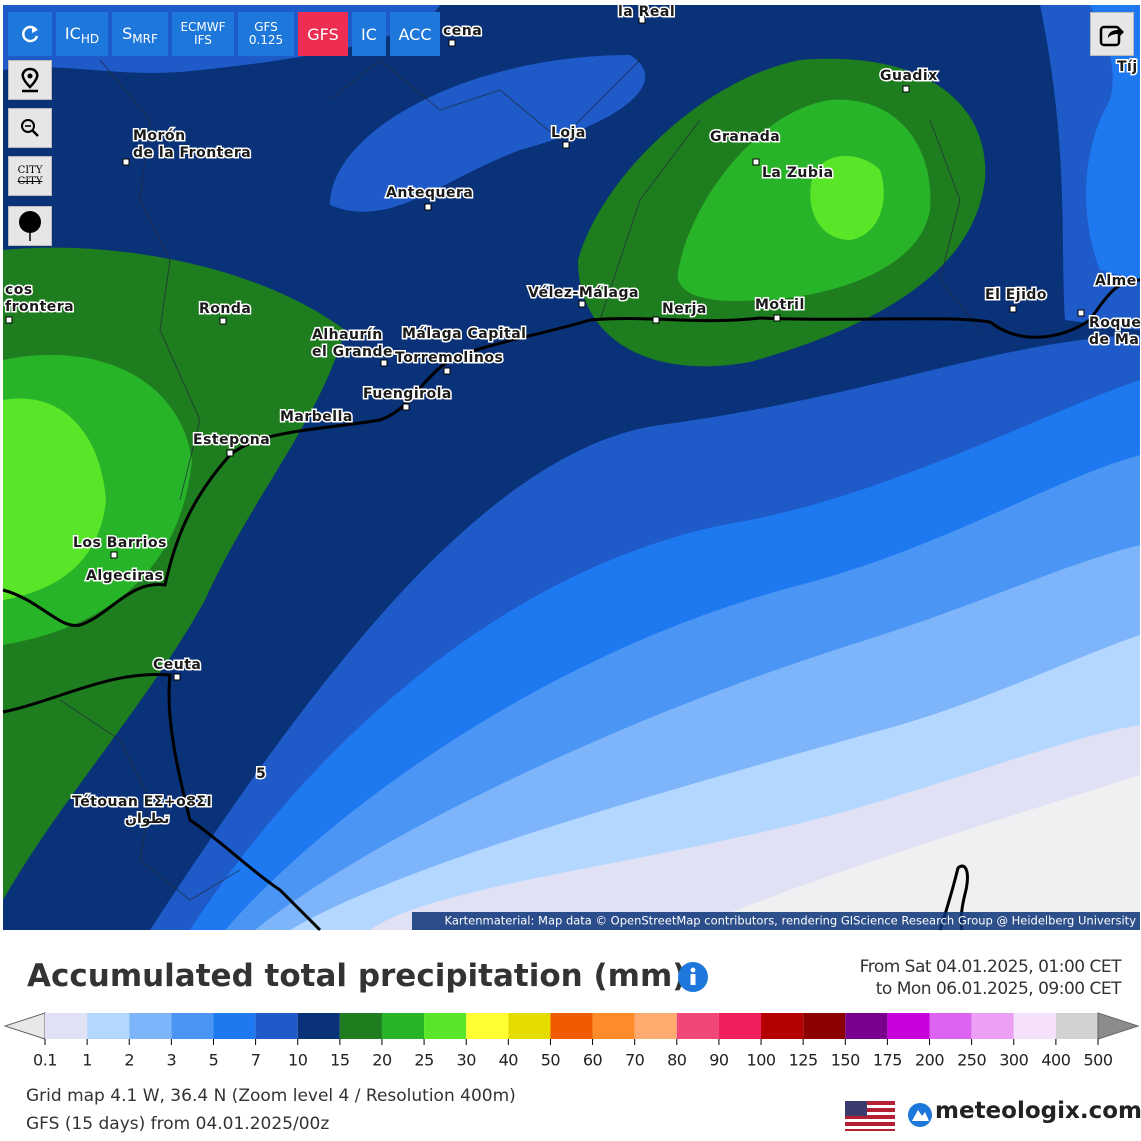 The width and height of the screenshot is (1141, 1141). I want to click on zoom-button, so click(30, 128).